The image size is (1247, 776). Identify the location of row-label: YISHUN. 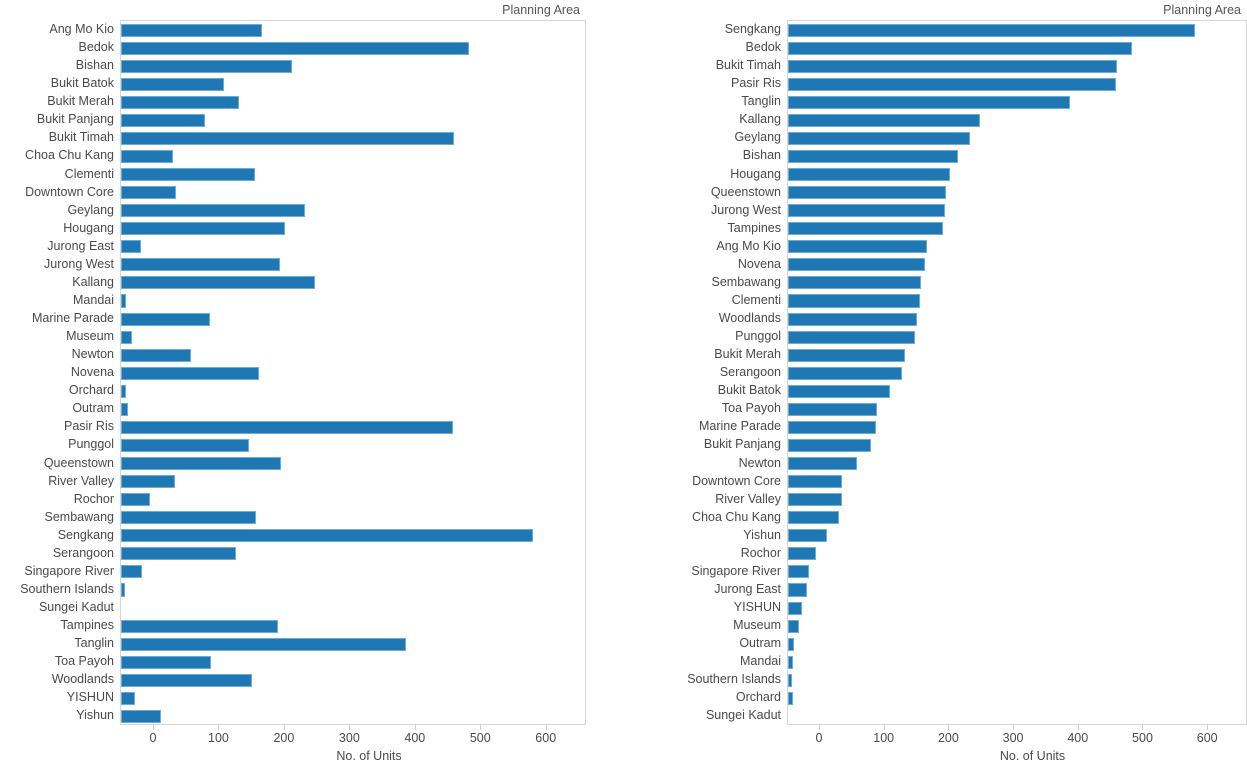
(90, 697).